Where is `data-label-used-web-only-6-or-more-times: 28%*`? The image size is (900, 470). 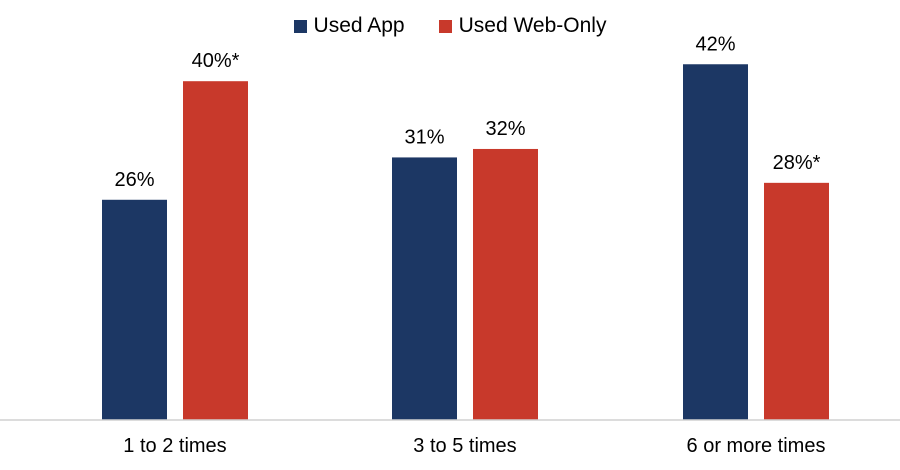
data-label-used-web-only-6-or-more-times: 28%* is located at coordinates (797, 163).